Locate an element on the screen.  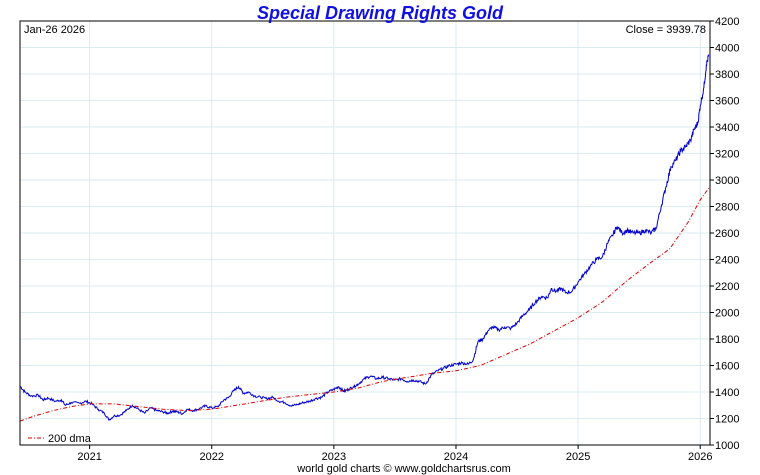
y-tick-label: 3800 is located at coordinates (727, 75).